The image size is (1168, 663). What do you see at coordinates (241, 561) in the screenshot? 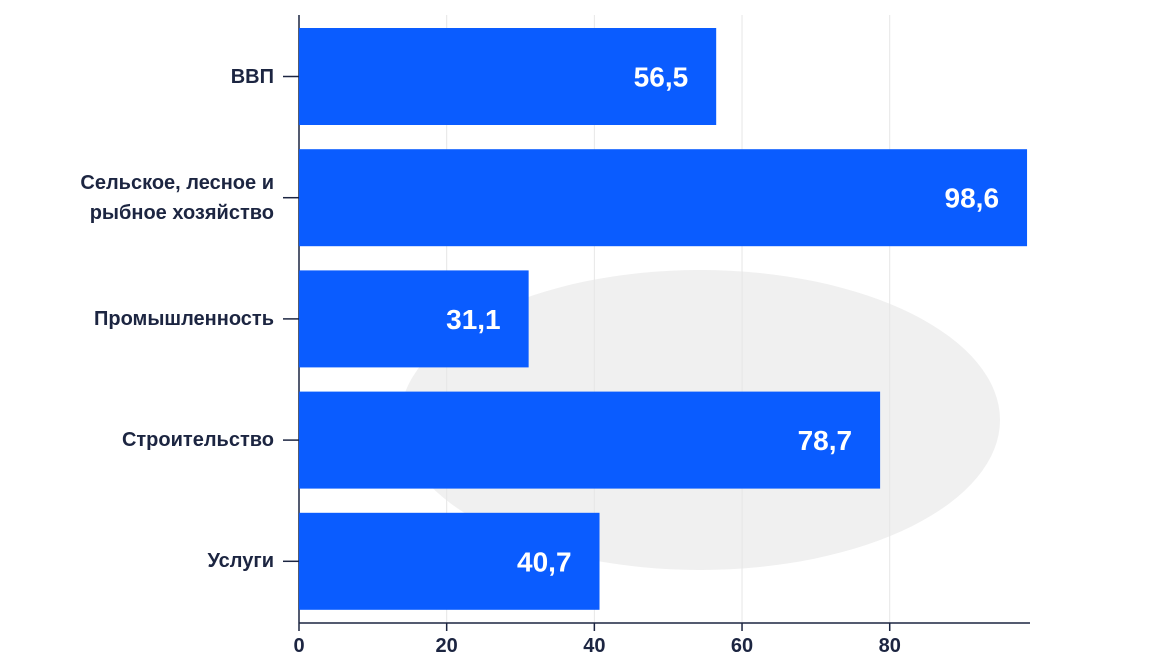
I see `y-tick-label: Услуги` at bounding box center [241, 561].